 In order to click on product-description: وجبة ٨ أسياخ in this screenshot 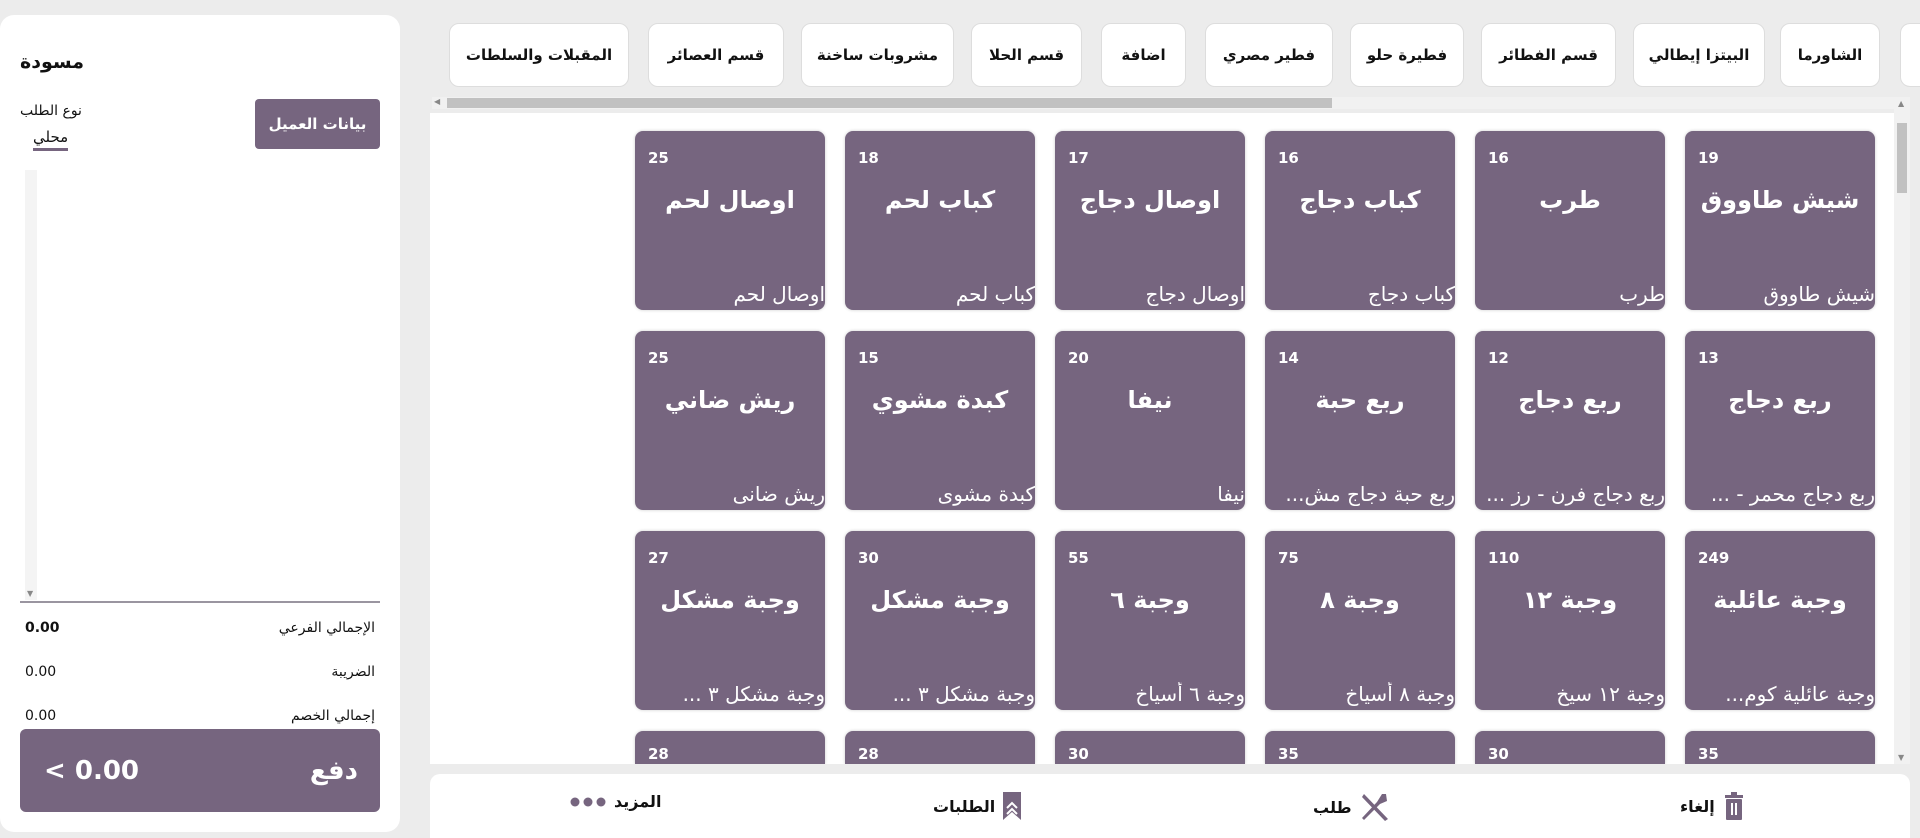, I will do `click(1400, 694)`.